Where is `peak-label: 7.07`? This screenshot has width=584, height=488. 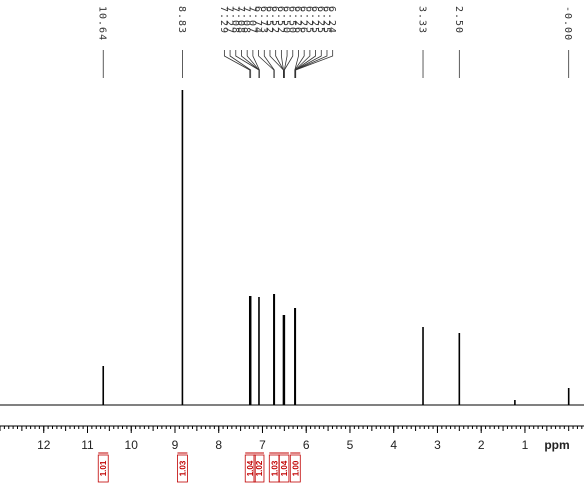
peak-label: 7.07 is located at coordinates (251, 20).